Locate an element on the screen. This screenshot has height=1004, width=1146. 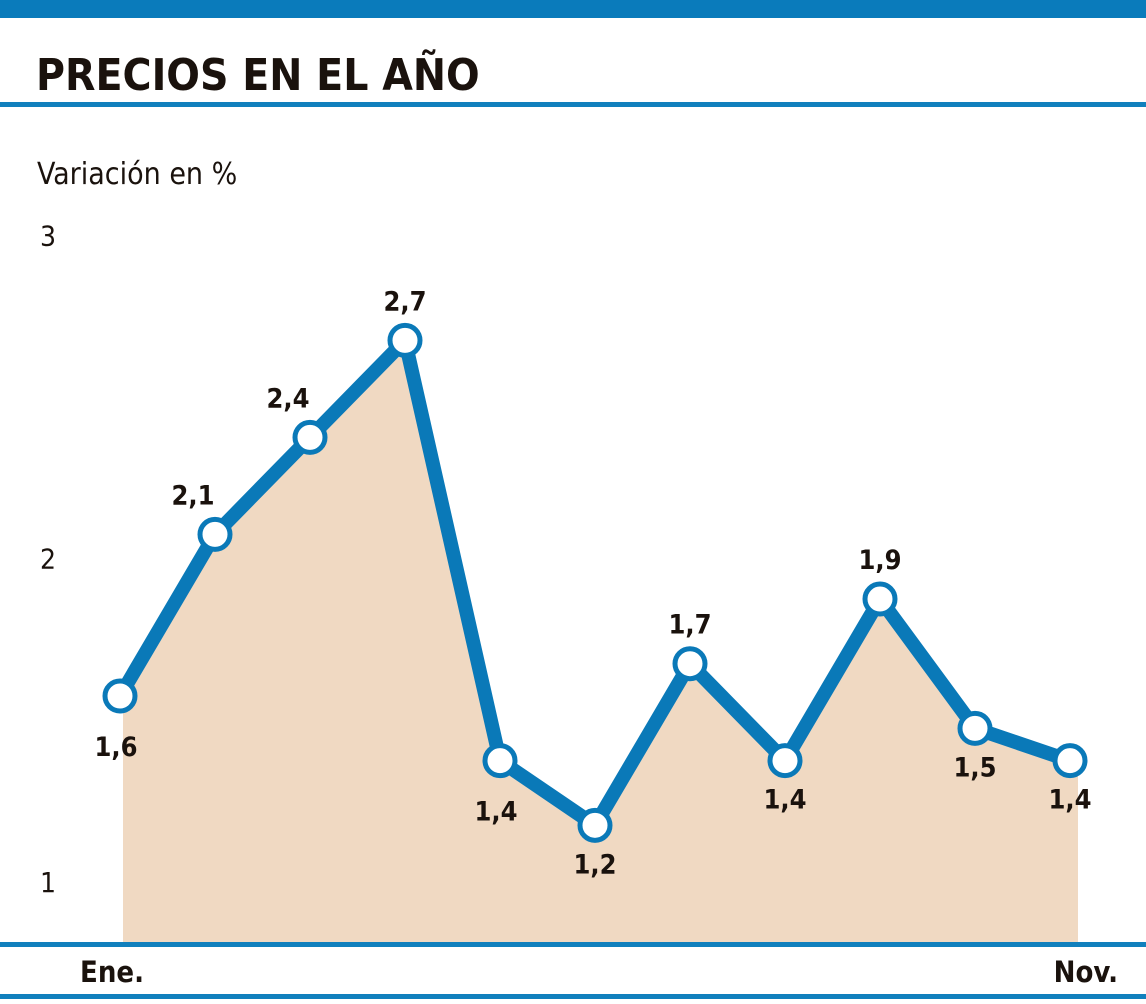
x-tick-last: Nov. is located at coordinates (1086, 972).